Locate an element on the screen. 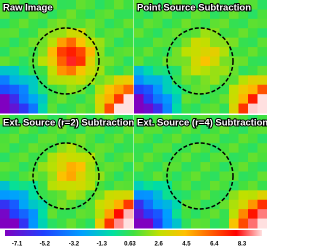  colorbar-tick-label: -5.2 is located at coordinates (45, 245).